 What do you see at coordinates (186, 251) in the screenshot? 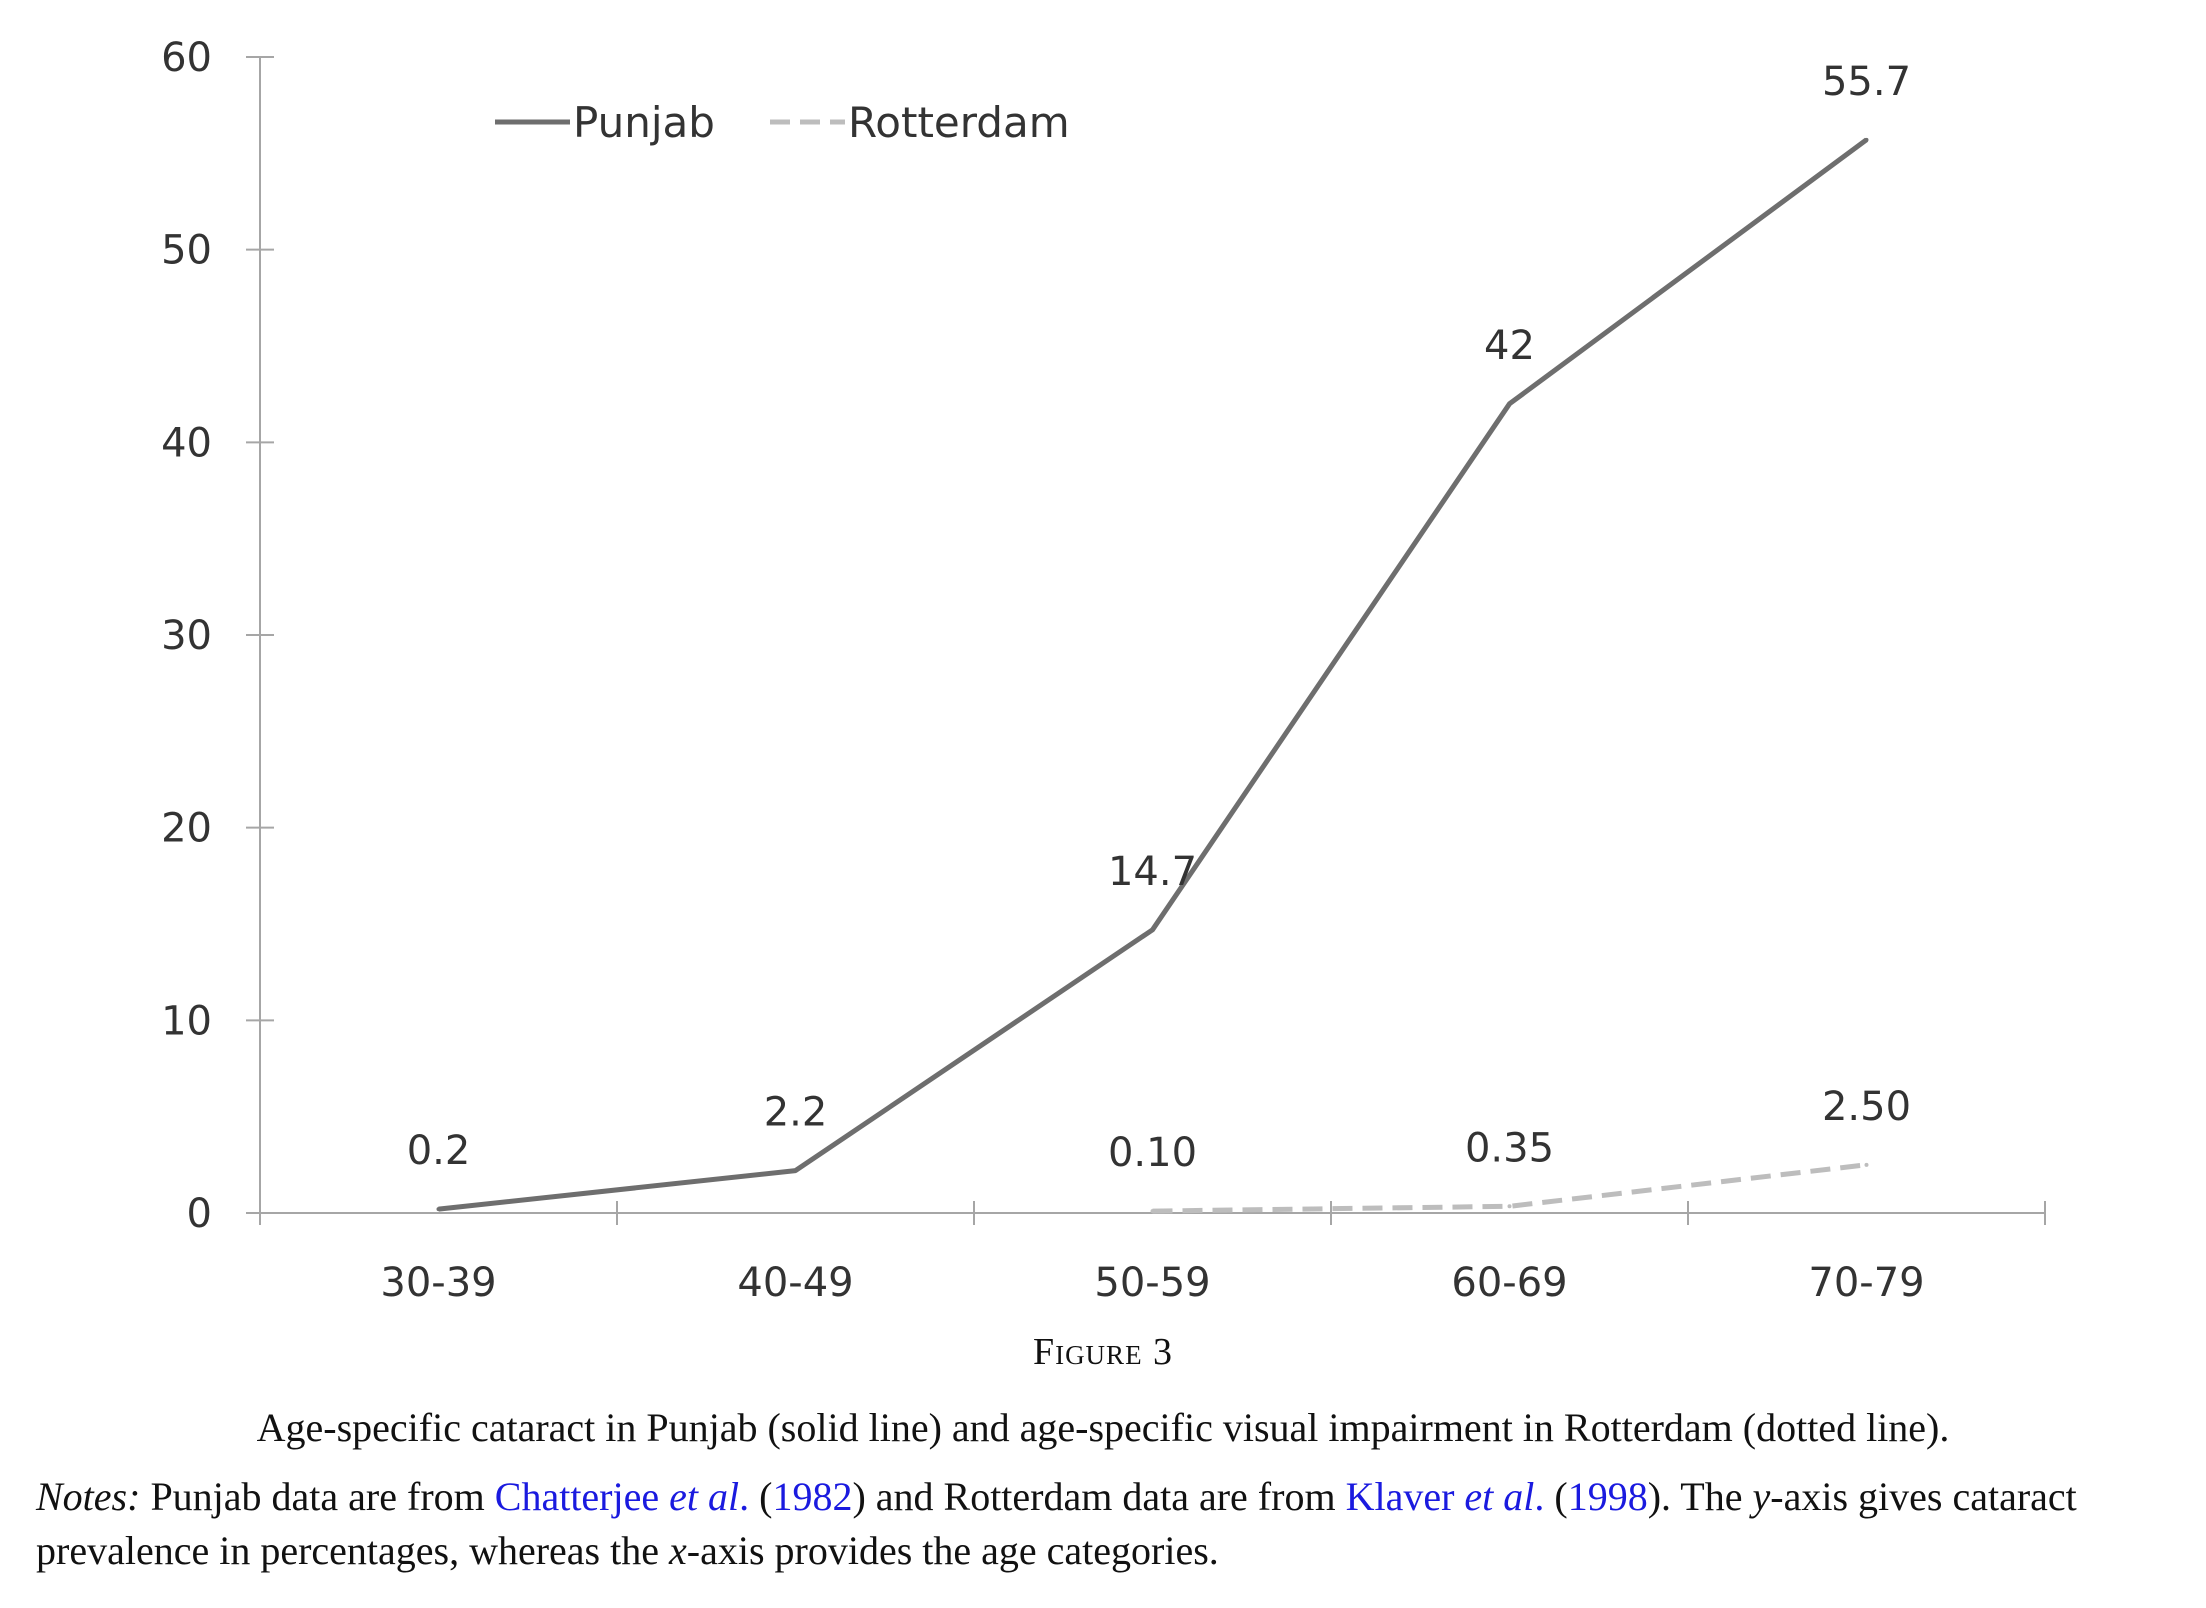
I see `y-tick-label: 50` at bounding box center [186, 251].